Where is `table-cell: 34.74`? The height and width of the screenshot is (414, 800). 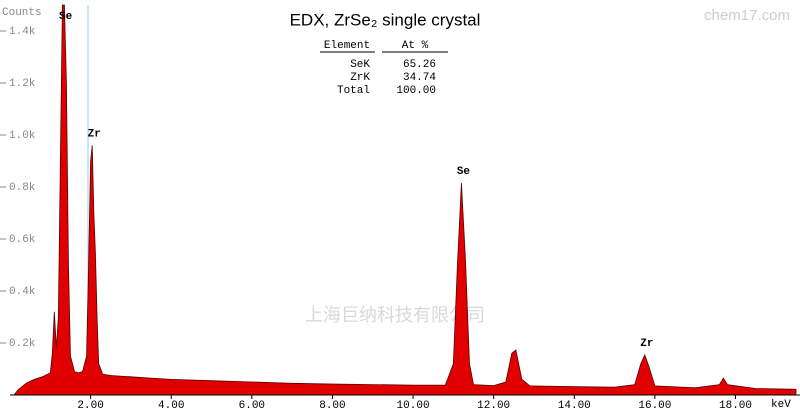 table-cell: 34.74 is located at coordinates (419, 78).